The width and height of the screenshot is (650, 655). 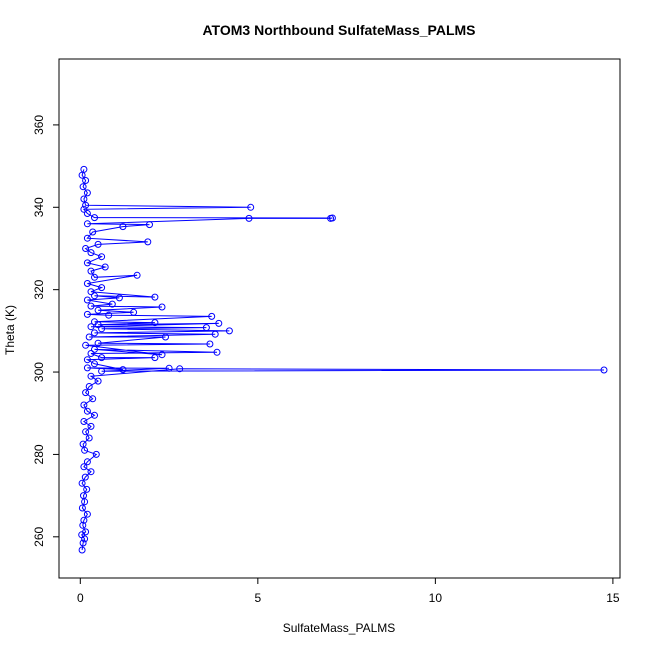 What do you see at coordinates (339, 628) in the screenshot?
I see `x-axis-title: SulfateMass_PALMS` at bounding box center [339, 628].